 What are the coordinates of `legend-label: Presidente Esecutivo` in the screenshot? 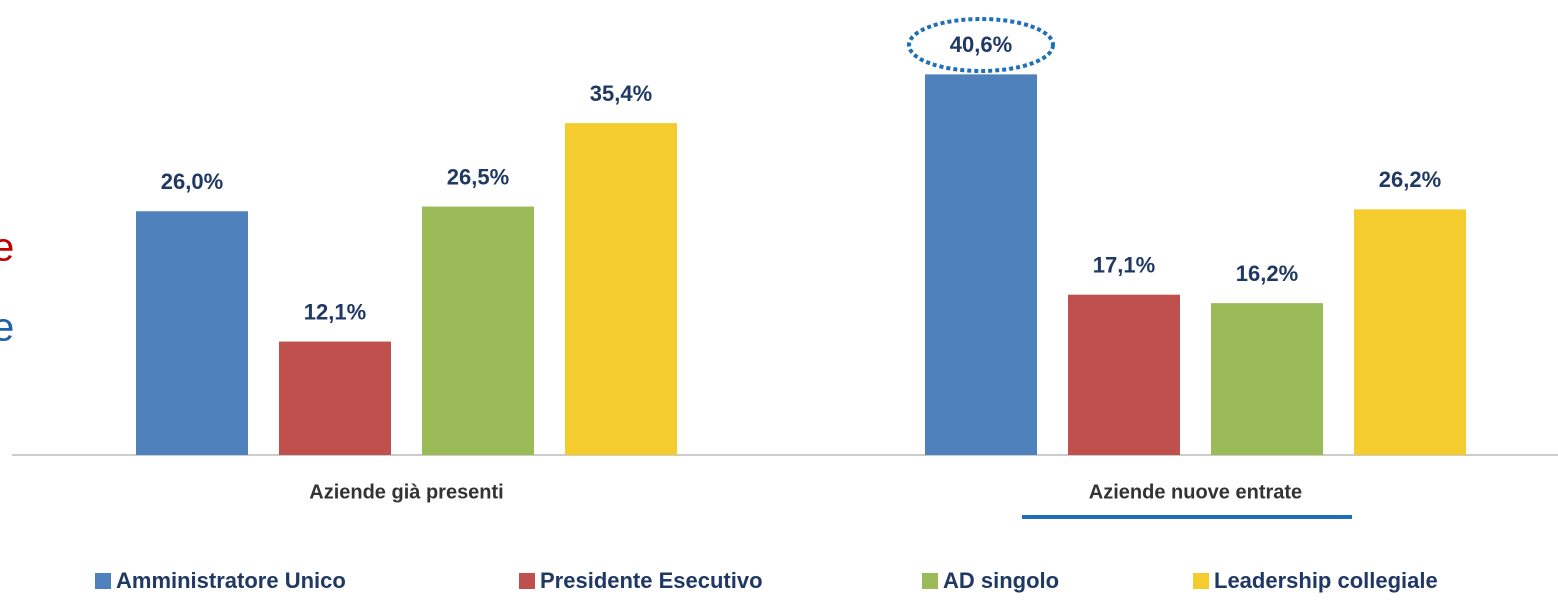 It's located at (651, 580).